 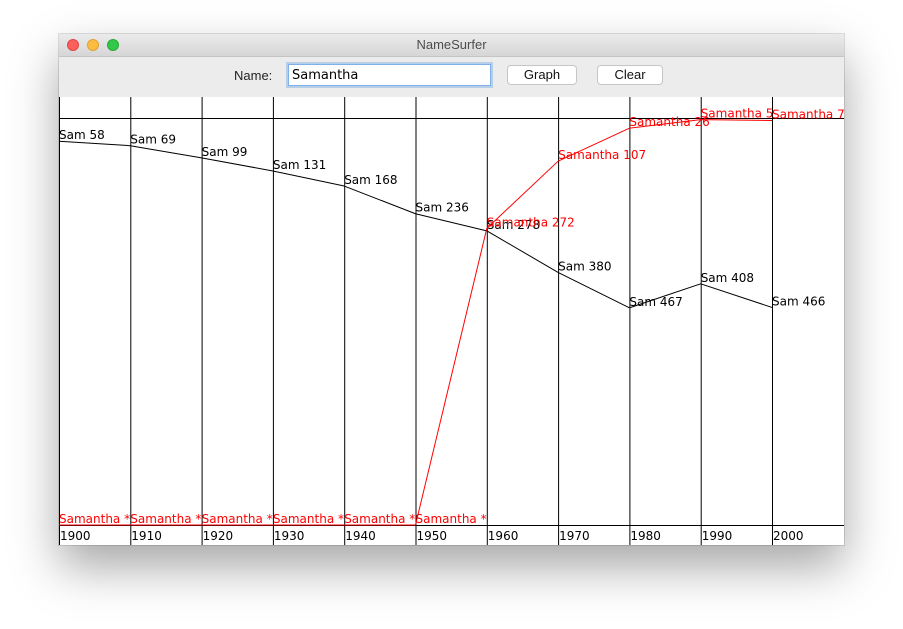 What do you see at coordinates (717, 536) in the screenshot?
I see `decade-label: 1990` at bounding box center [717, 536].